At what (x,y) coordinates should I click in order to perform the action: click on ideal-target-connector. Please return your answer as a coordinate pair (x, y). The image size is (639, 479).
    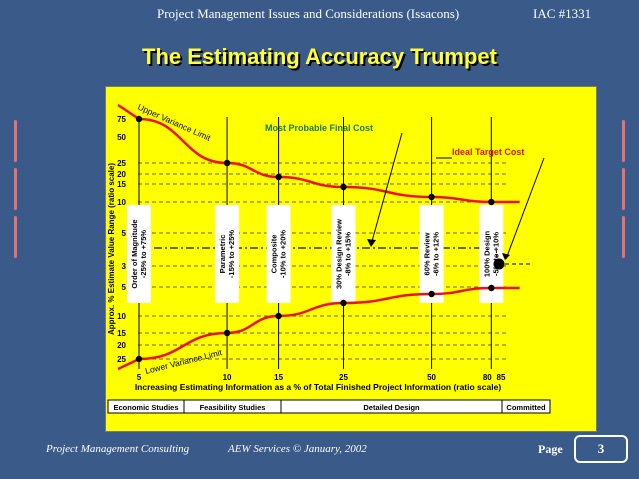
    Looking at the image, I should click on (496, 255).